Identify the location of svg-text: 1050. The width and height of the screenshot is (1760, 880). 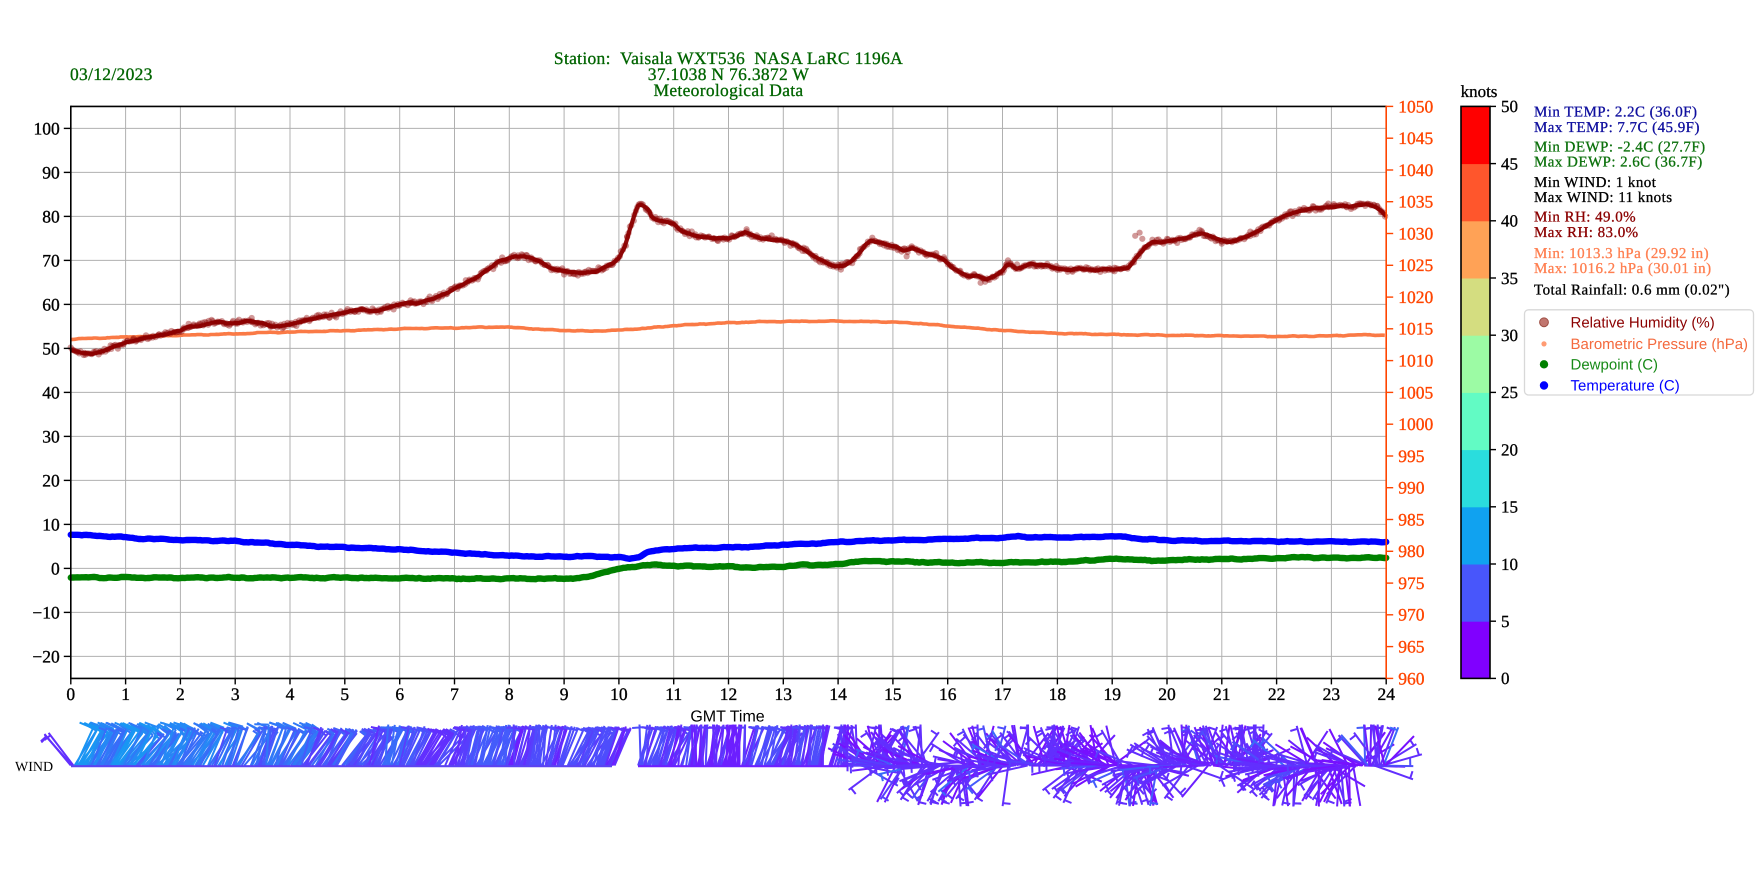
(1415, 106).